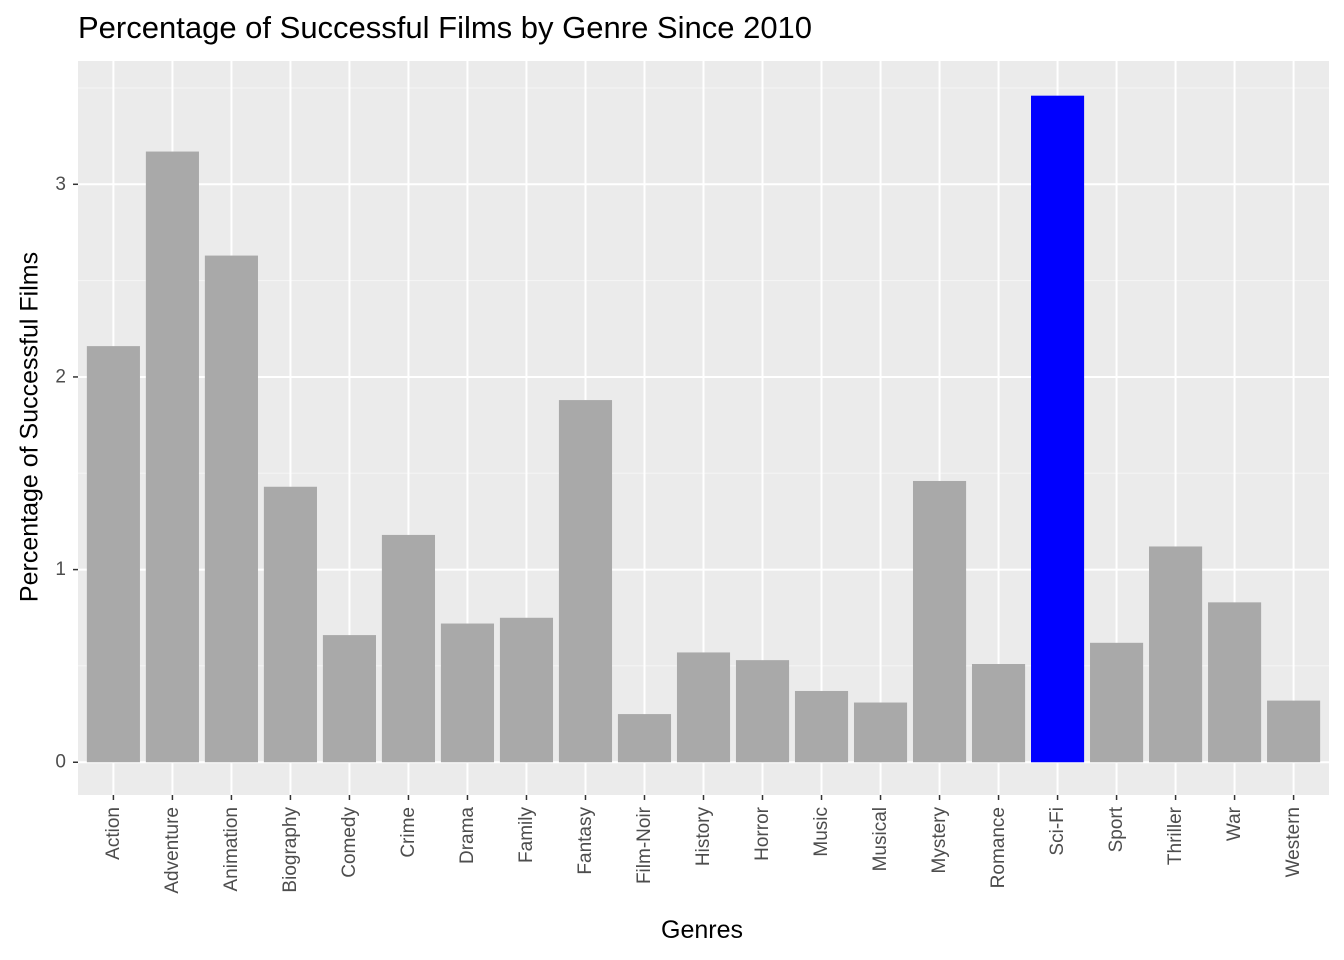 This screenshot has width=1344, height=960. I want to click on x-tick-label-action: Action, so click(113, 833).